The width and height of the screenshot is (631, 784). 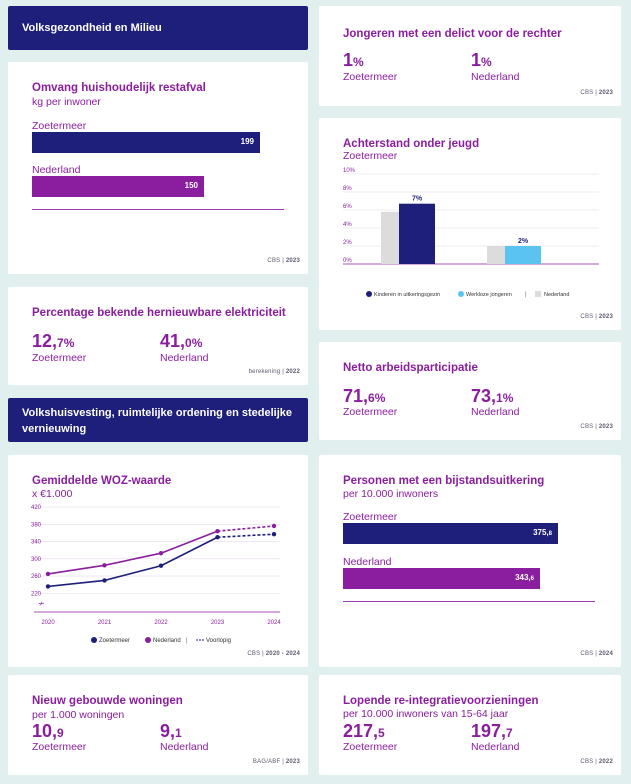 What do you see at coordinates (94, 640) in the screenshot?
I see `legend-marker-zoetermeer` at bounding box center [94, 640].